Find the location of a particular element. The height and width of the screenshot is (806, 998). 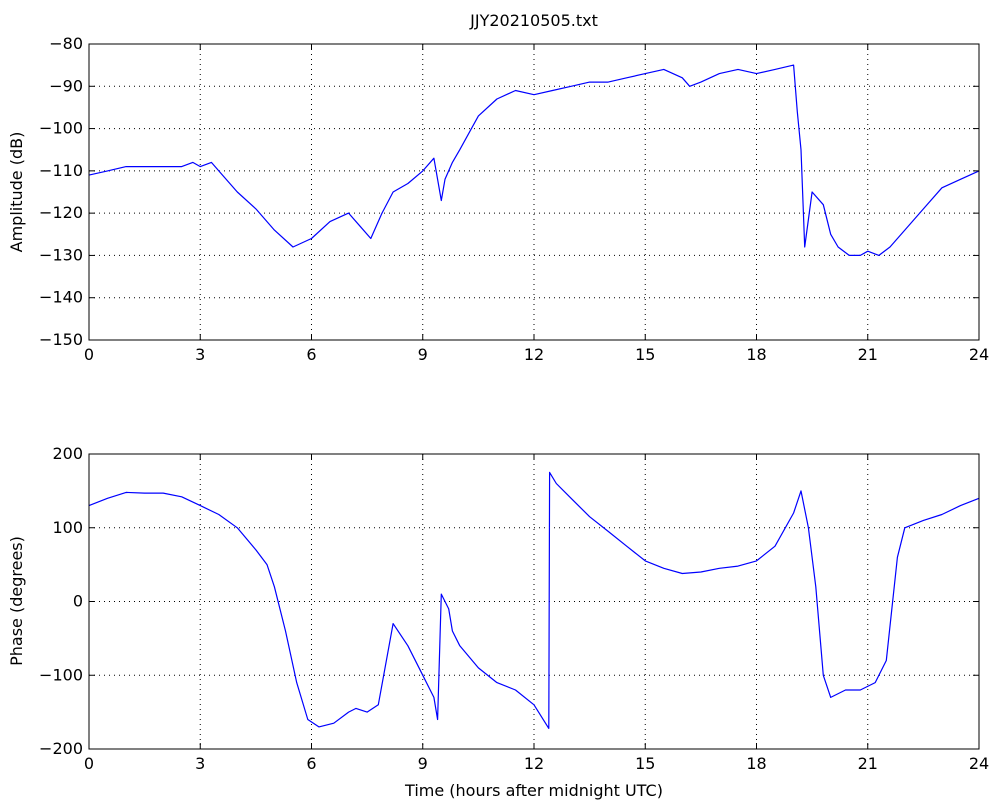

phase-x-tick-label: 12 is located at coordinates (534, 763).